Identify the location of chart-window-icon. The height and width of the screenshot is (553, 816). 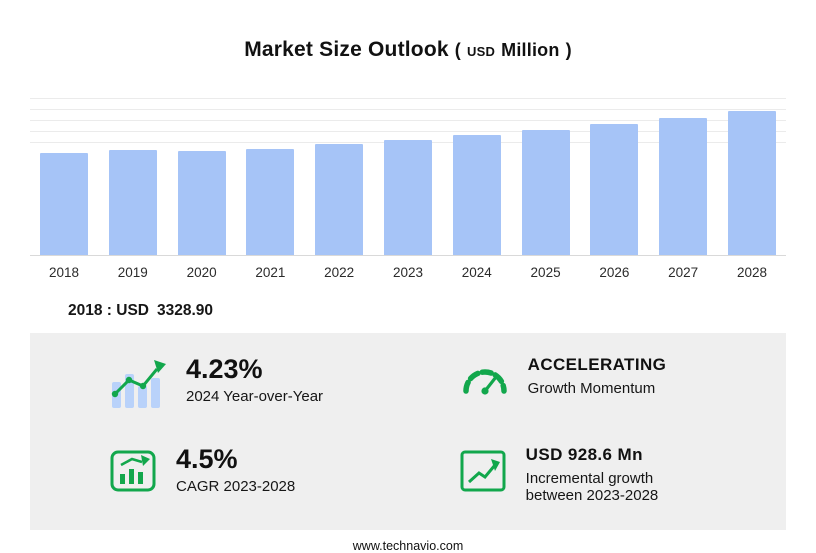
(134, 472).